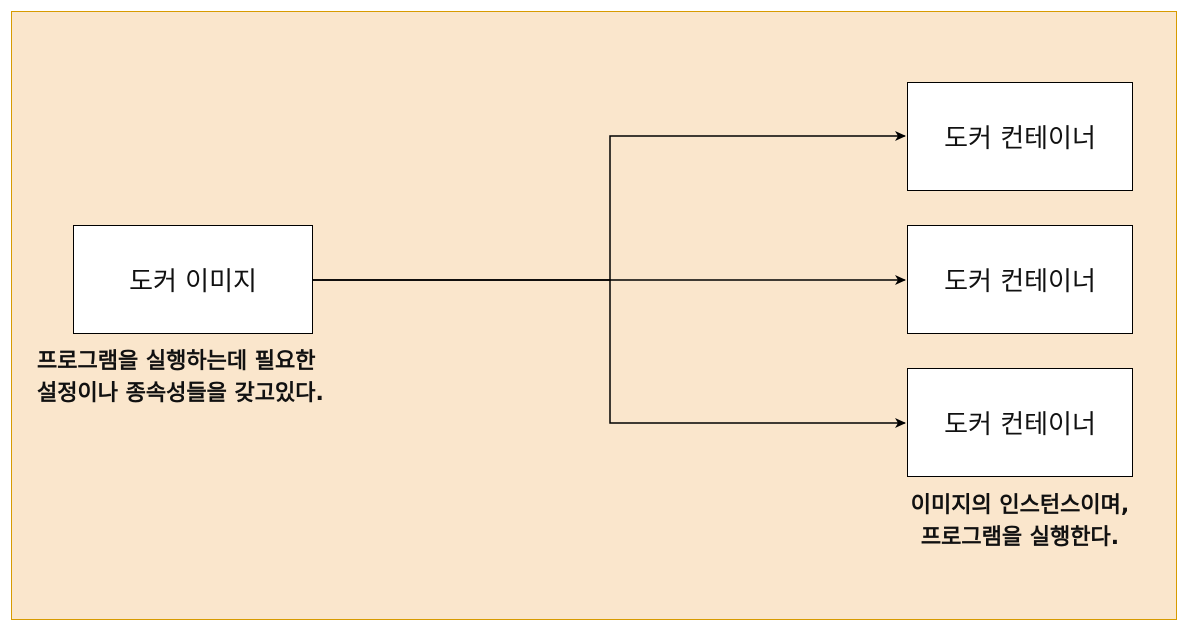 This screenshot has width=1192, height=632. I want to click on docker-container-box-1: 도커 컨테이너, so click(1020, 136).